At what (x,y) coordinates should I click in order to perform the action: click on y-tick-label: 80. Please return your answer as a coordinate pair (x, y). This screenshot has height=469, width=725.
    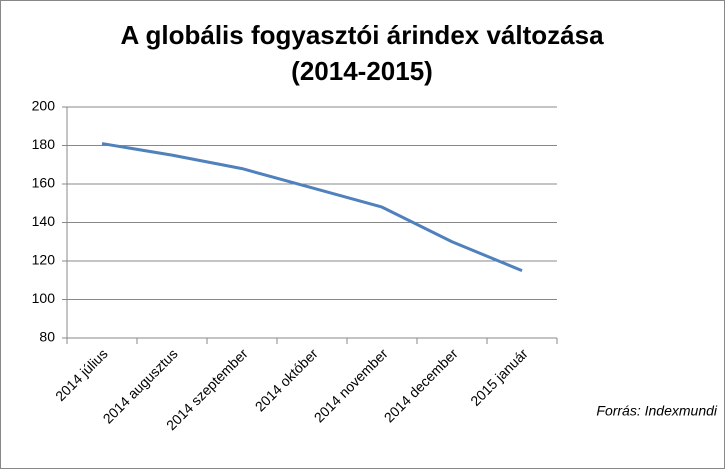
    Looking at the image, I should click on (47, 337).